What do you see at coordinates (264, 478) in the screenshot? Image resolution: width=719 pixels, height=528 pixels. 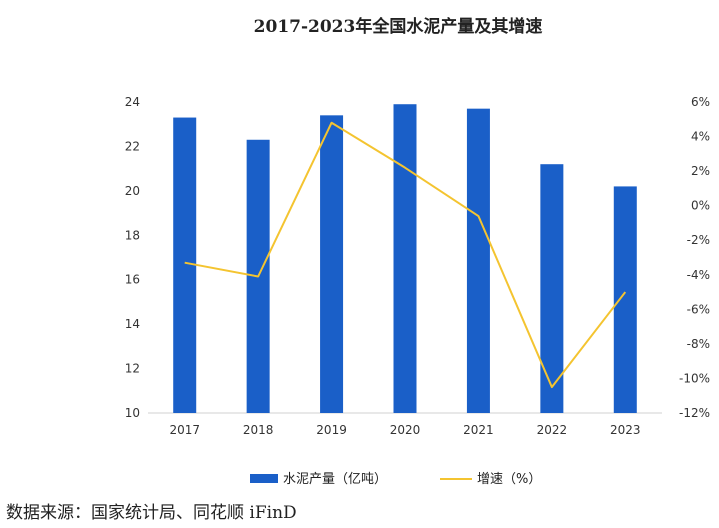 I see `legend-bar-swatch` at bounding box center [264, 478].